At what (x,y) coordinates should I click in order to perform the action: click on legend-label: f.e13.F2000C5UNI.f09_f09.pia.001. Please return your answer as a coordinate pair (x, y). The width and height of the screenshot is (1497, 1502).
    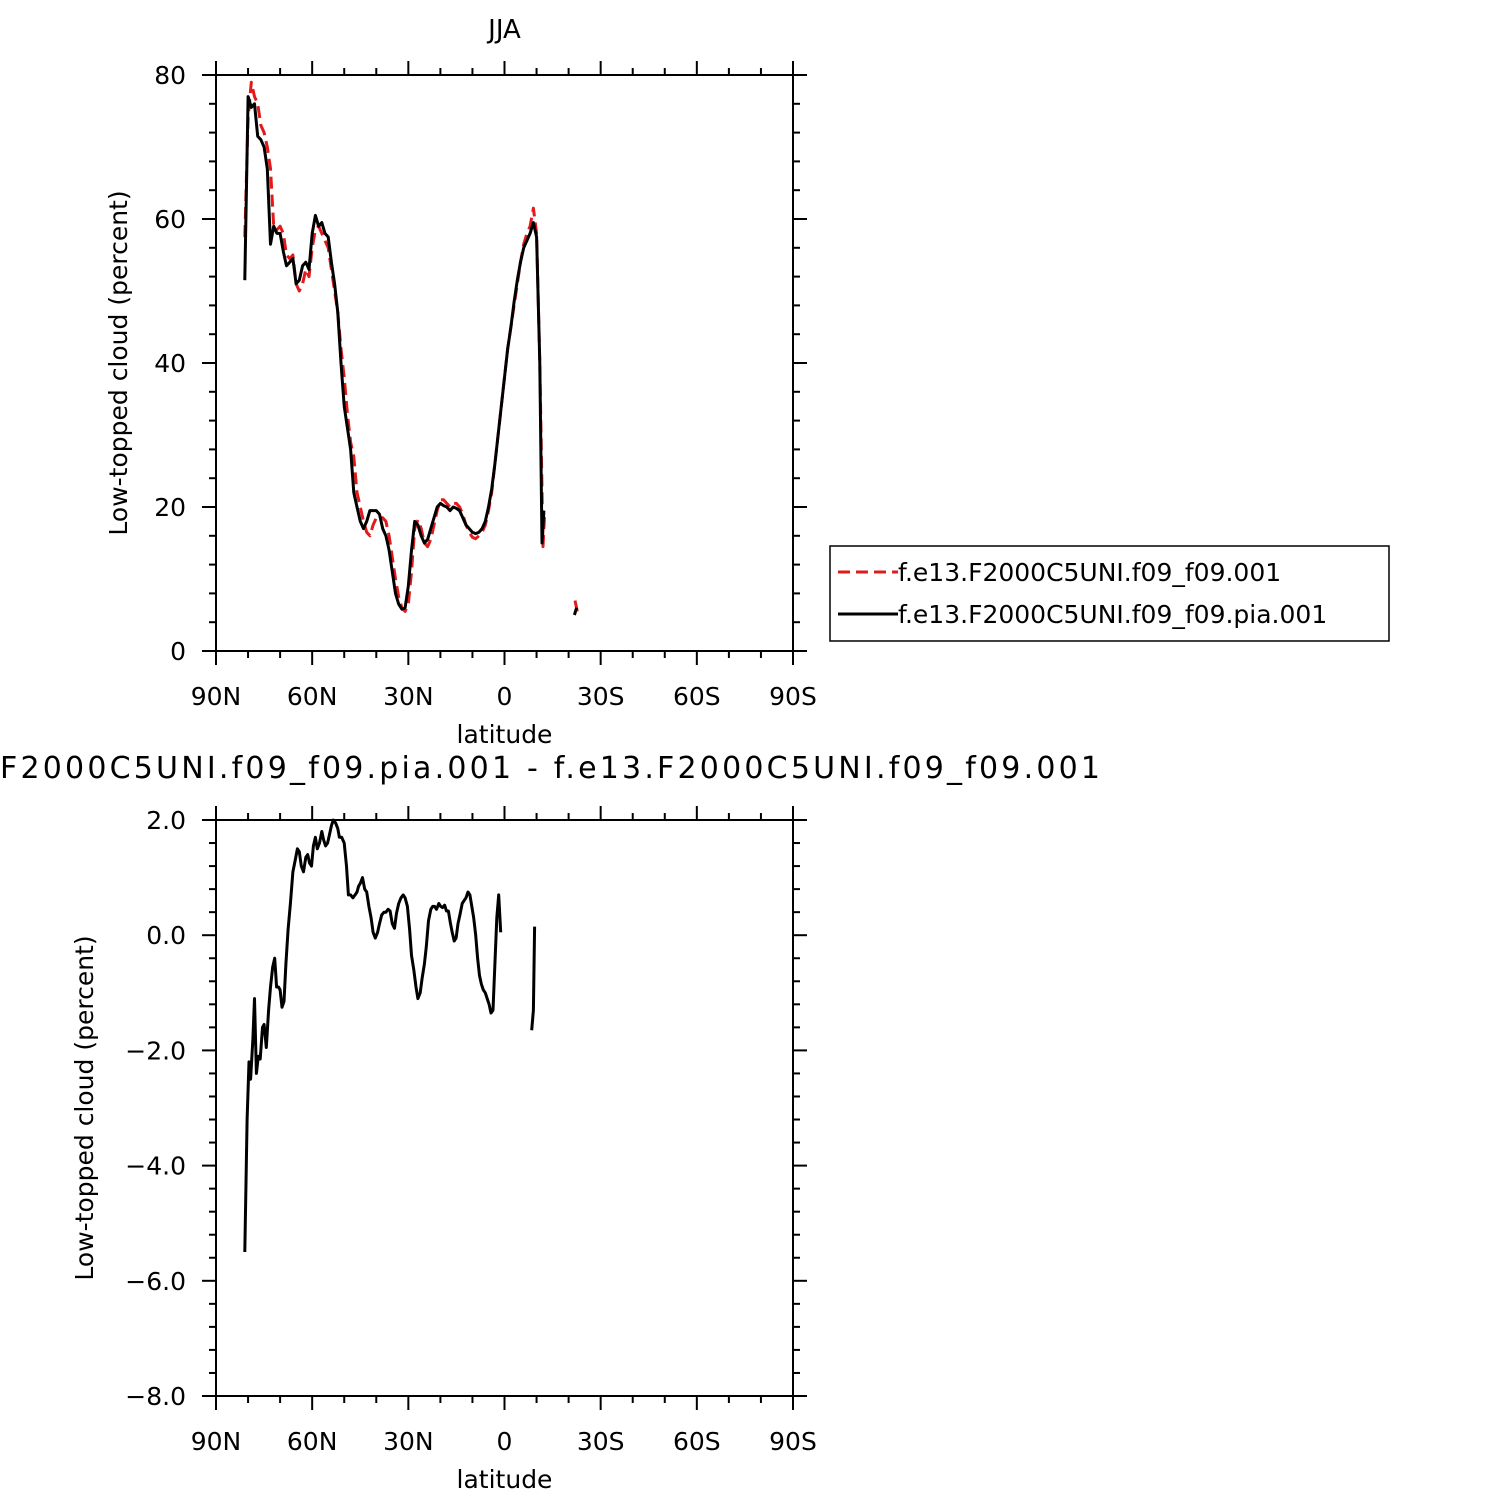
    Looking at the image, I should click on (1112, 614).